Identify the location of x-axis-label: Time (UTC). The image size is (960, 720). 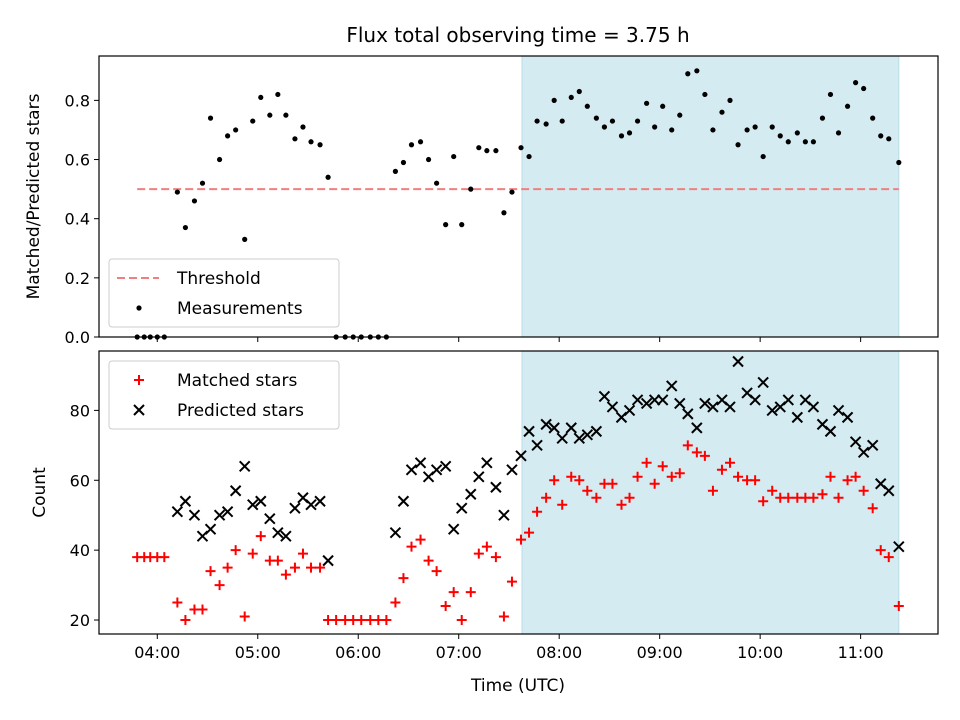
(517, 686).